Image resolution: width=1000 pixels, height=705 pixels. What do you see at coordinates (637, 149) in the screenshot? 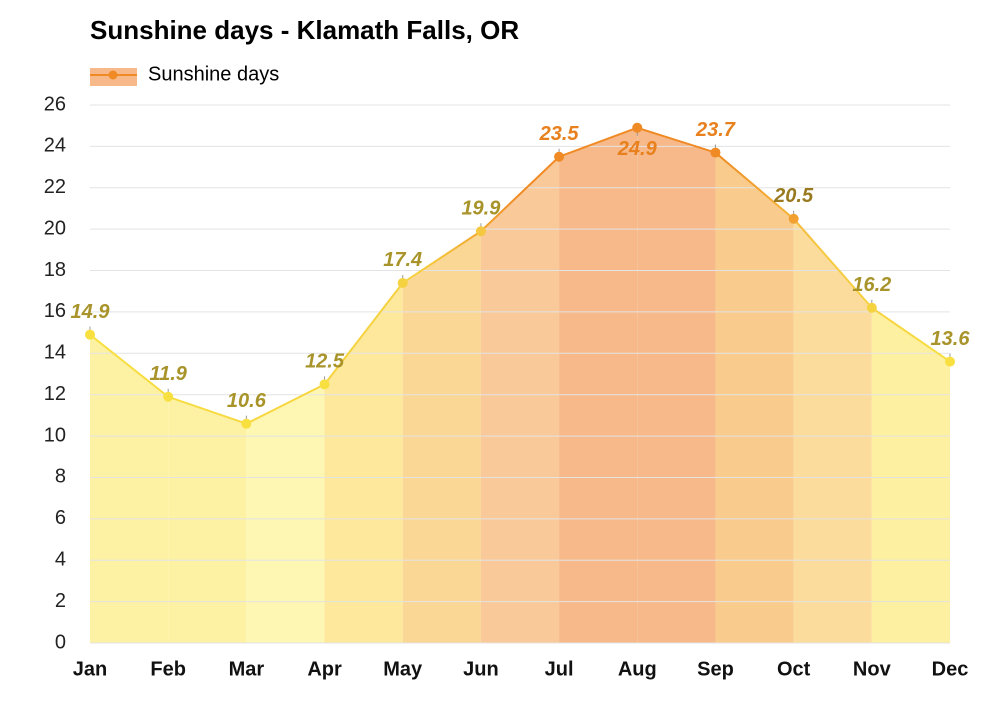
I see `data-label: 24.9` at bounding box center [637, 149].